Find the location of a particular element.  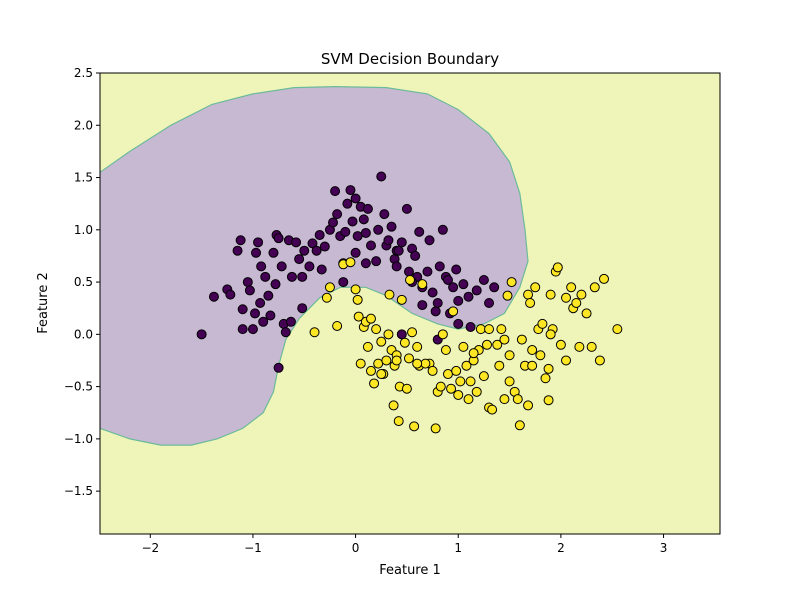

x-axis: −2 −1 0 1 2 3 is located at coordinates (404, 544).